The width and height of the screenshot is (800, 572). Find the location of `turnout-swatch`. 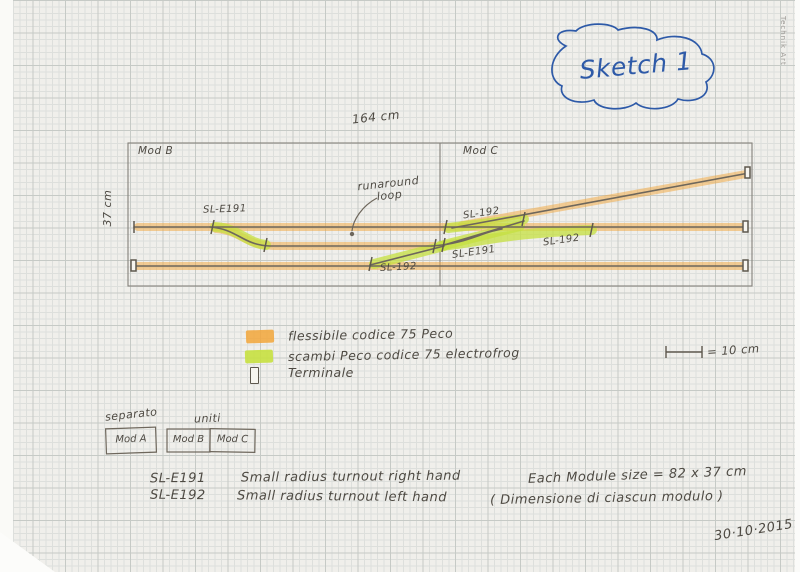

turnout-swatch is located at coordinates (259, 356).